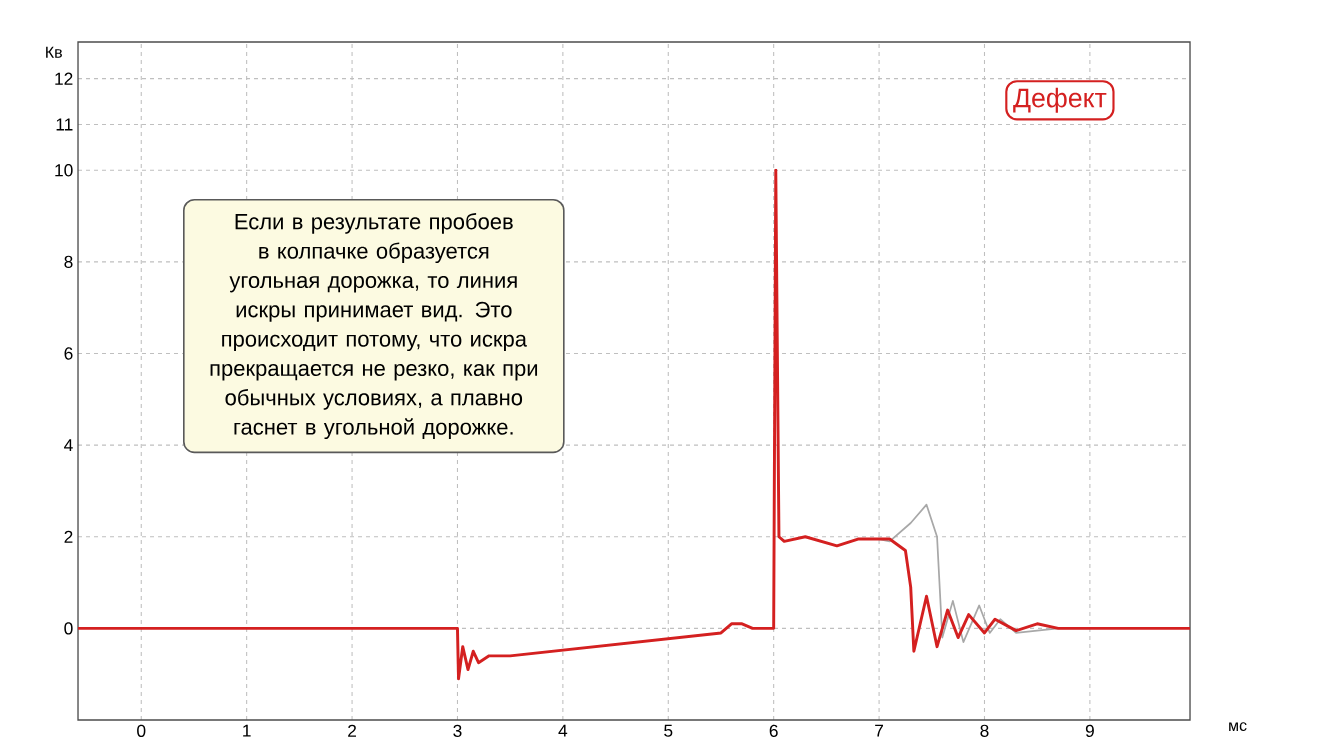  What do you see at coordinates (54, 52) in the screenshot?
I see `y-axis-title: Кв` at bounding box center [54, 52].